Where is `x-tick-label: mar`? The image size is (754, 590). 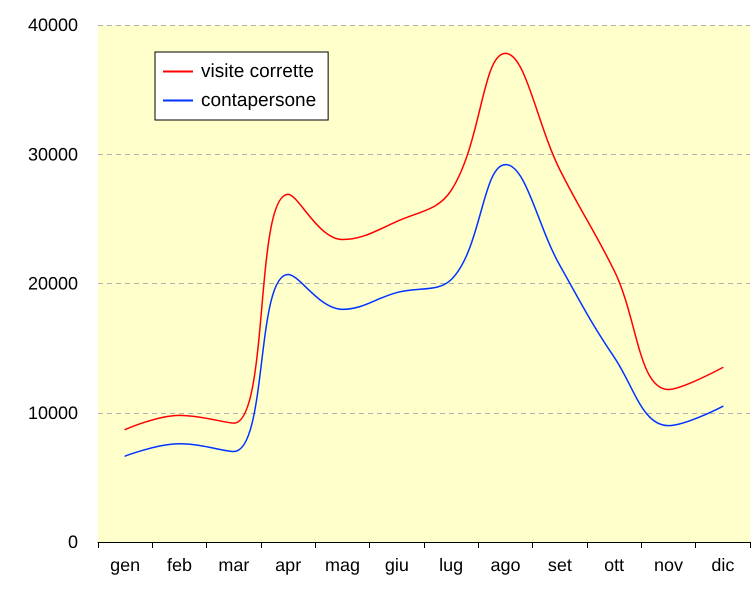
x-tick-label: mar is located at coordinates (234, 565).